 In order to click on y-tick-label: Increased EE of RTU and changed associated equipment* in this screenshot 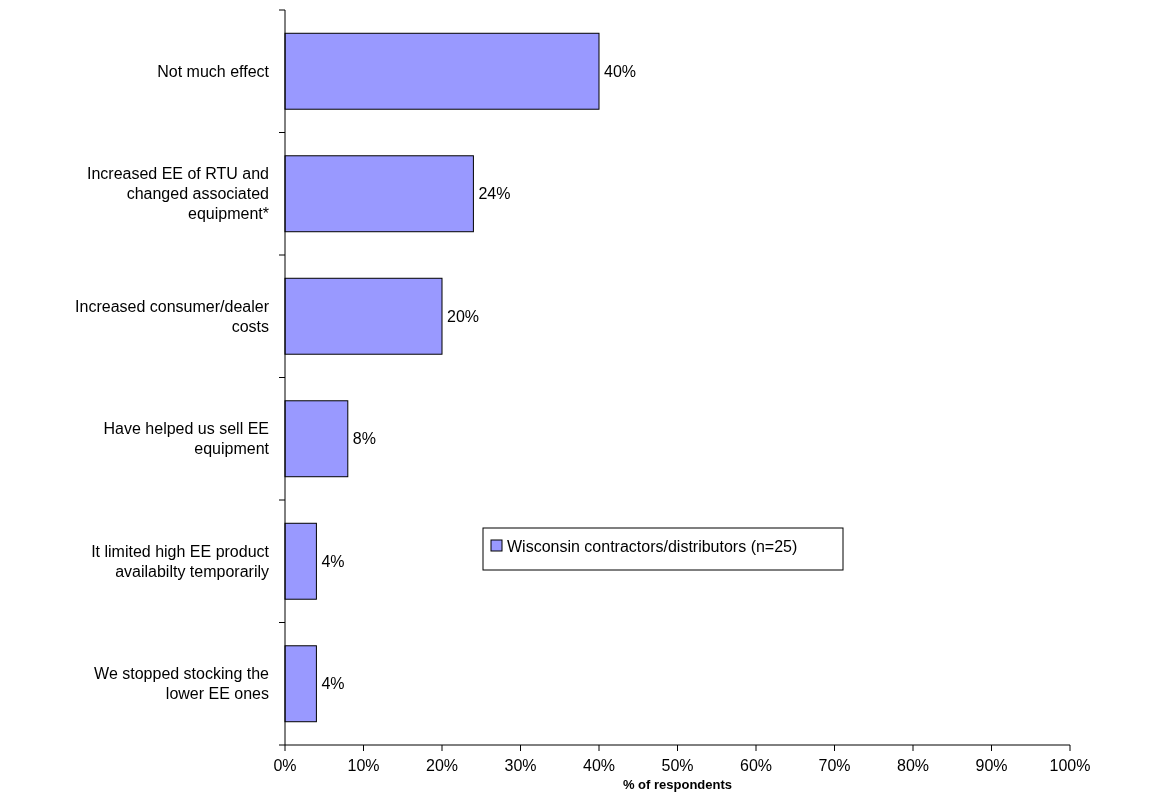, I will do `click(177, 194)`.